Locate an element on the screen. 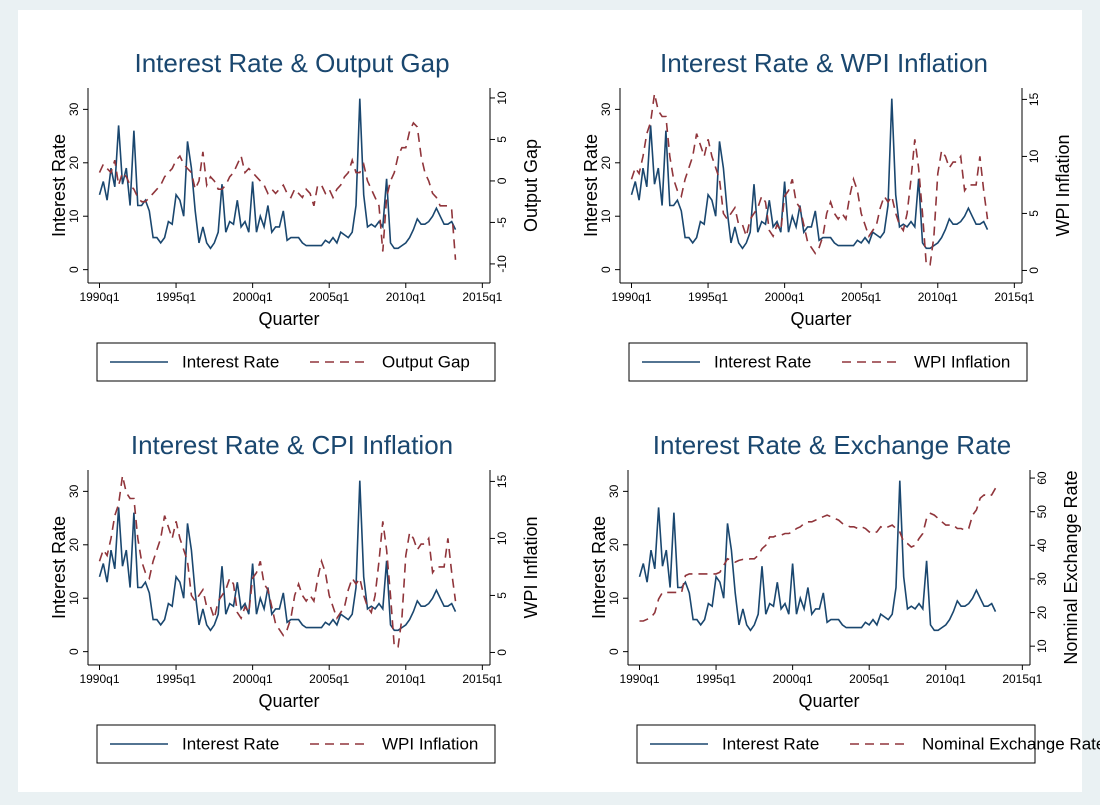 The image size is (1100, 805). chart-title: Interest Rate & CPI Inflation is located at coordinates (292, 445).